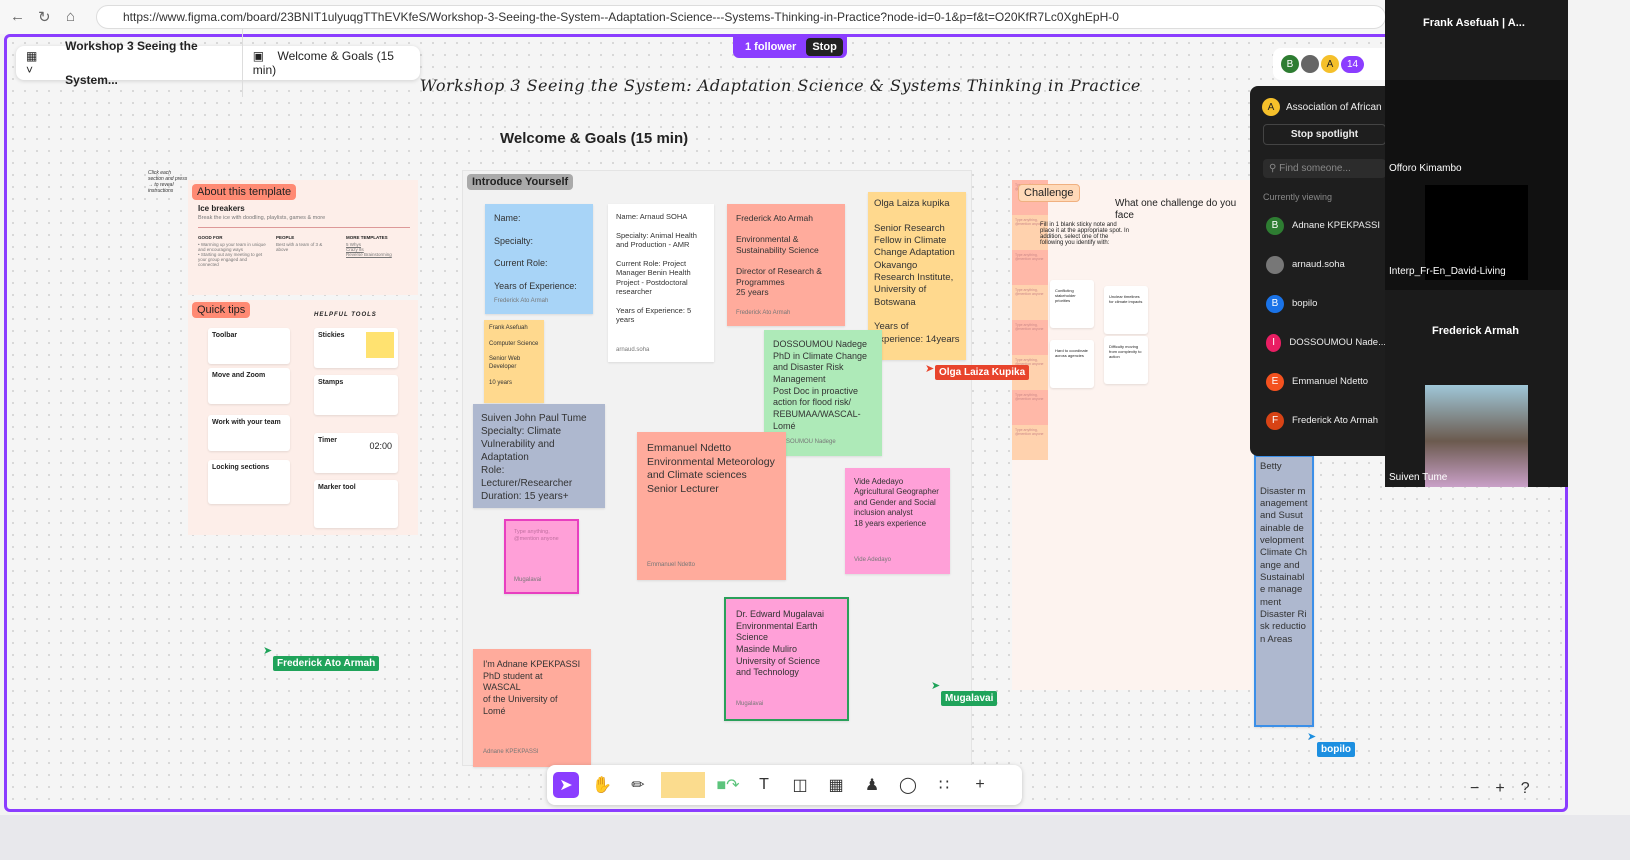  What do you see at coordinates (1324, 134) in the screenshot?
I see `stop-spotlight-button: Stop spotlight` at bounding box center [1324, 134].